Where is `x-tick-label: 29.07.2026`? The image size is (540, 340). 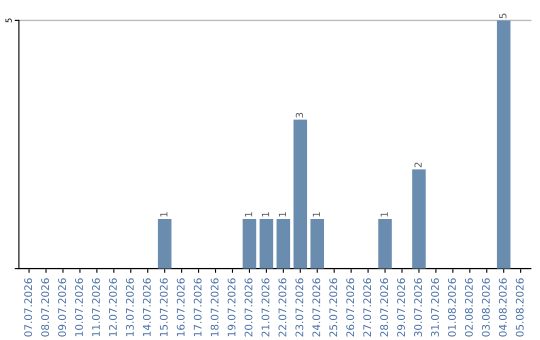
x-tick-label: 29.07.2026 is located at coordinates (401, 307).